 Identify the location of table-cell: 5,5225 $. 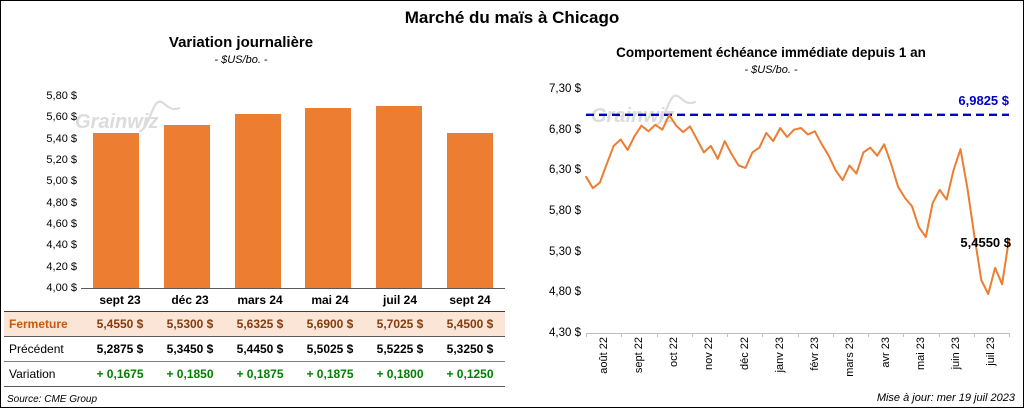
(400, 349).